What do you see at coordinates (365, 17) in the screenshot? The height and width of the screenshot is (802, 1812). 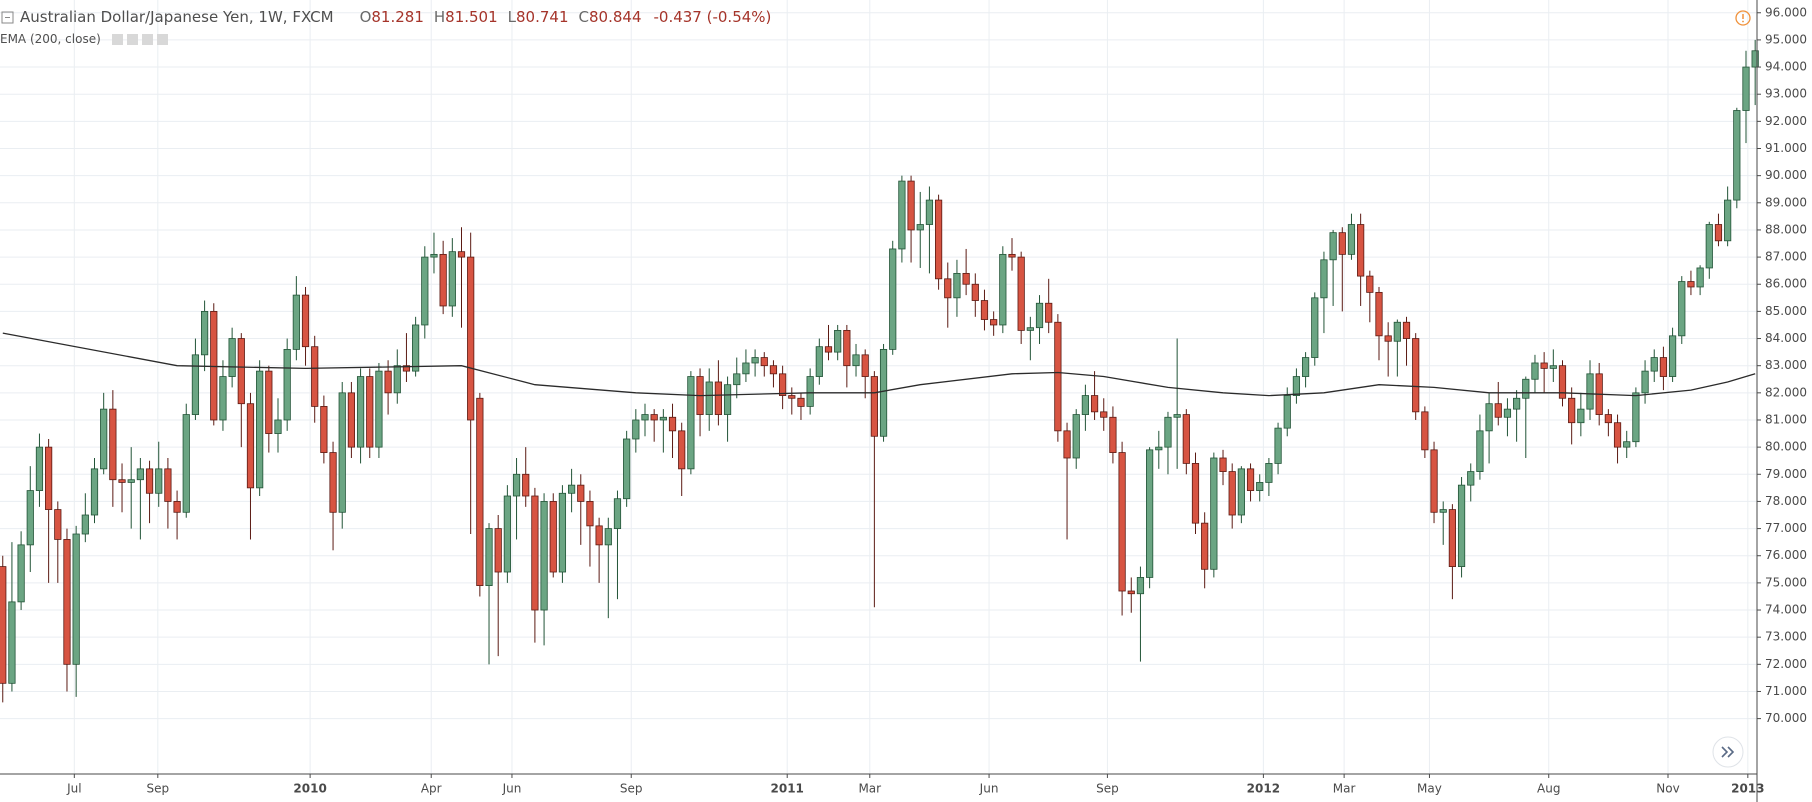 I see `ohlc-label: O` at bounding box center [365, 17].